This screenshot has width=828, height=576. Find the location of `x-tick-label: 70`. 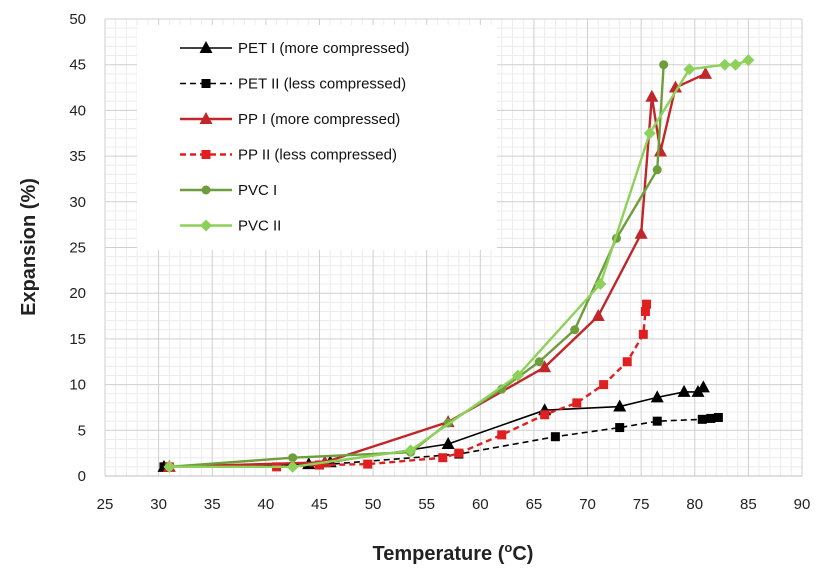

x-tick-label: 70 is located at coordinates (587, 504).